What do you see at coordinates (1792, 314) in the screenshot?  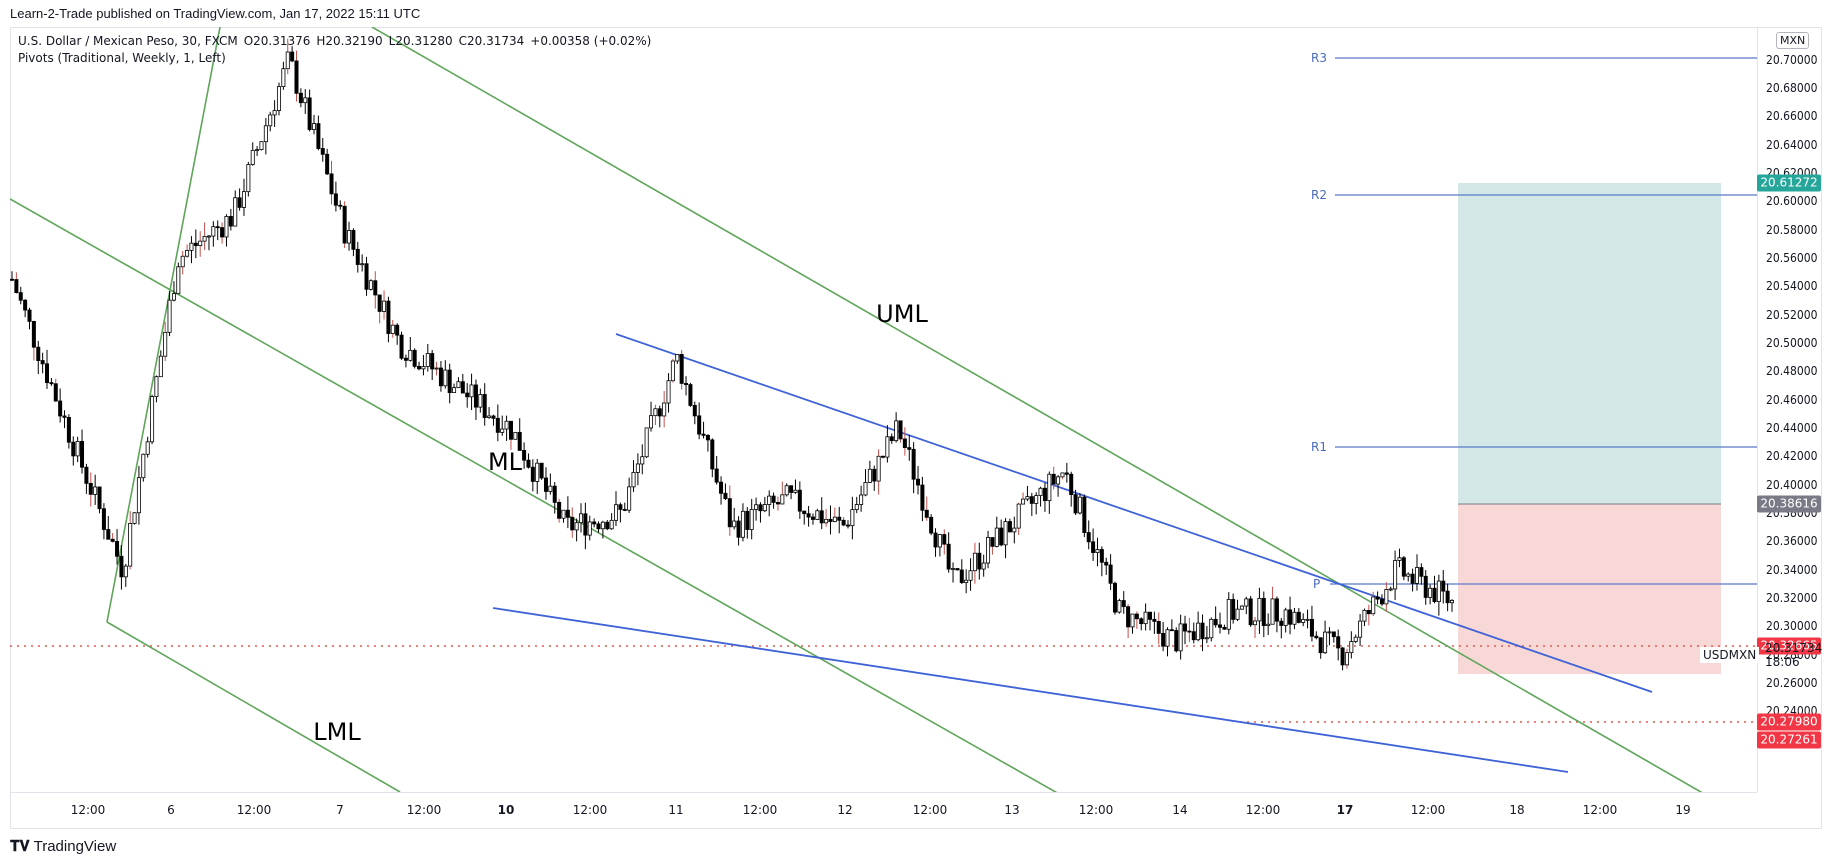 I see `price-tick: 20.52000` at bounding box center [1792, 314].